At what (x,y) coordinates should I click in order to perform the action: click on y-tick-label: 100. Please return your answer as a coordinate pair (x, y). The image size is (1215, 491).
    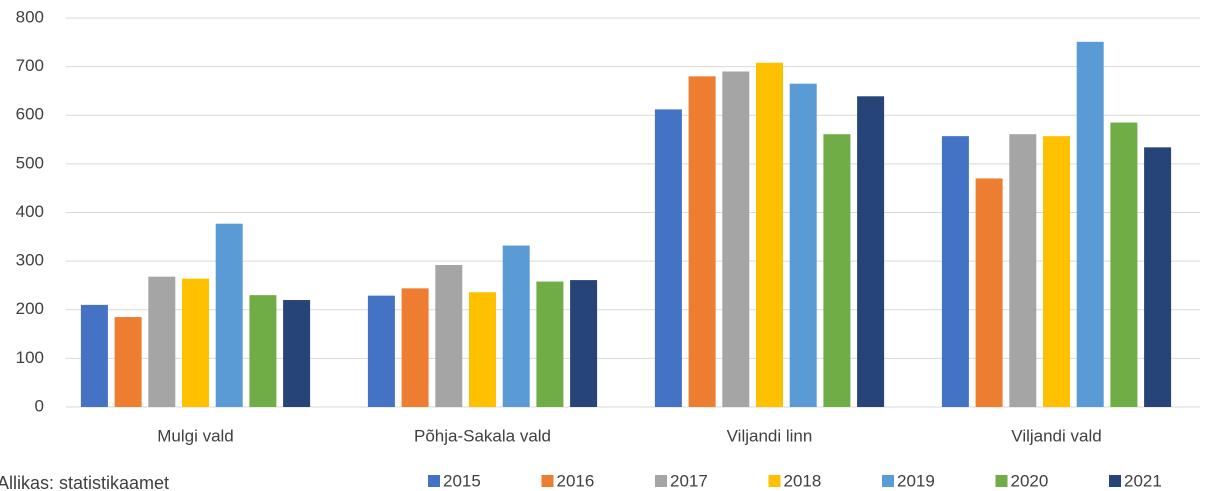
    Looking at the image, I should click on (30, 357).